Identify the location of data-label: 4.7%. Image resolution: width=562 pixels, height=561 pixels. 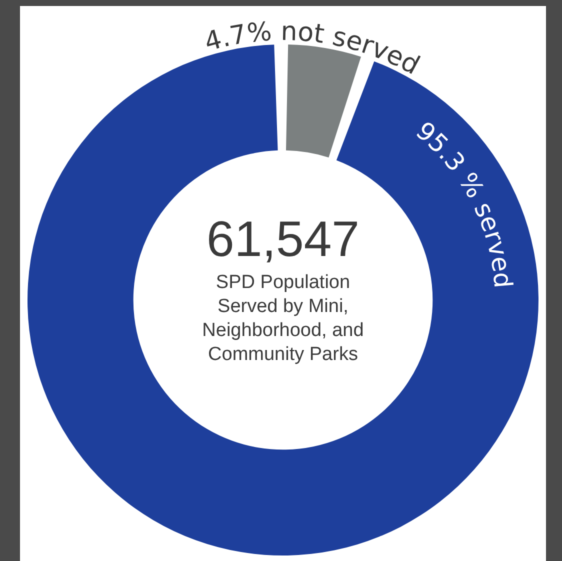
(237, 37).